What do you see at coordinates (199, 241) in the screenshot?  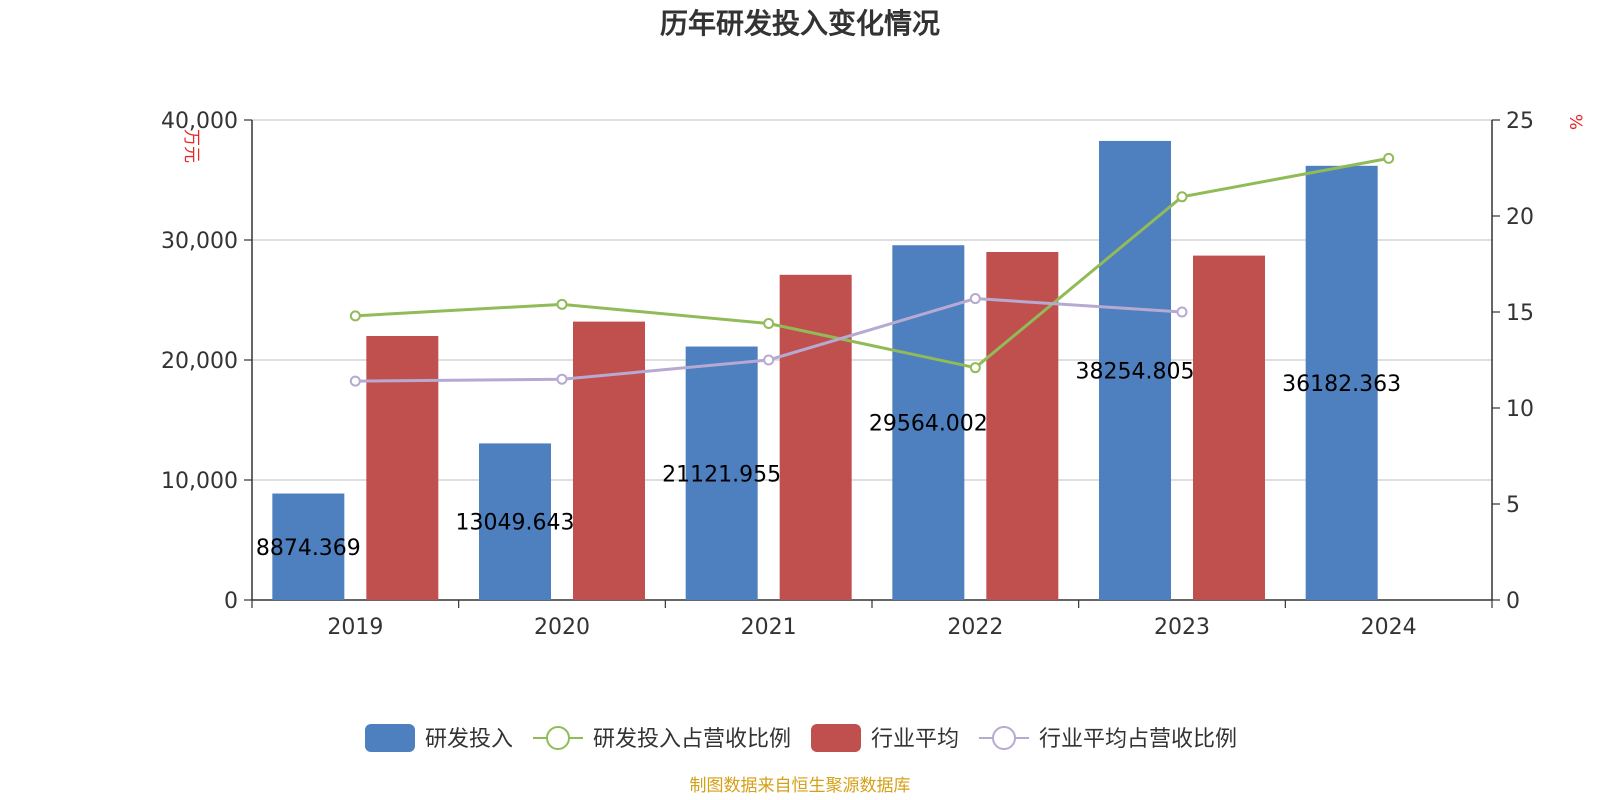 I see `y-left-tick-label: 30,000` at bounding box center [199, 241].